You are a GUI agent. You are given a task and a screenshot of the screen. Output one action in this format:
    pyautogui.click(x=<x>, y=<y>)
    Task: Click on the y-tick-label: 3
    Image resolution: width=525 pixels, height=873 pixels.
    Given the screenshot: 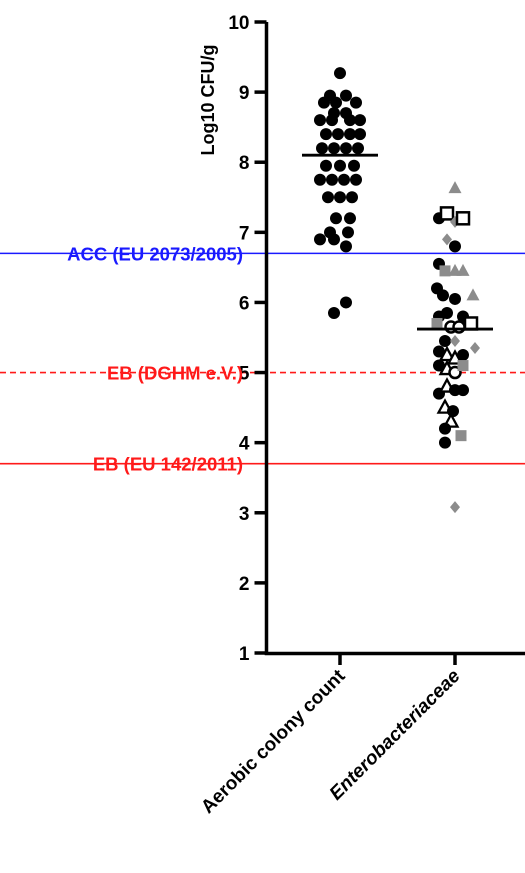 What is the action you would take?
    pyautogui.click(x=244, y=514)
    